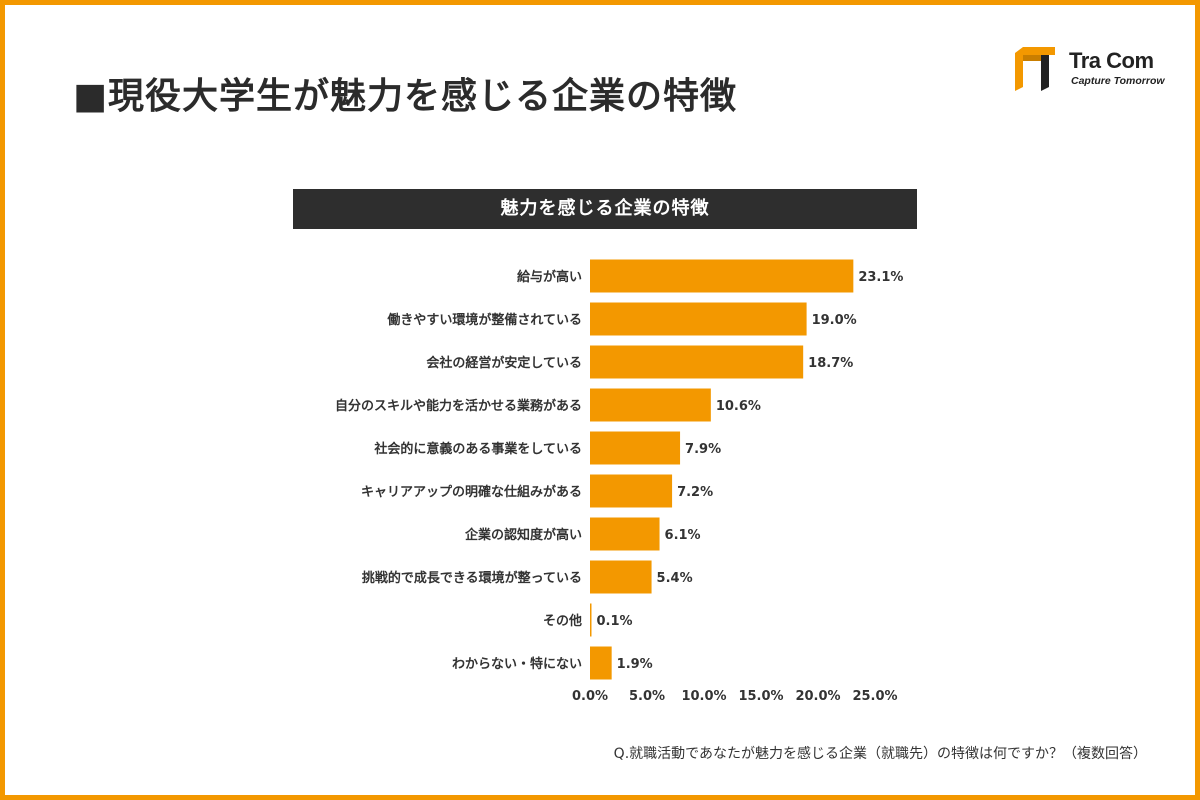 Image resolution: width=1200 pixels, height=800 pixels. What do you see at coordinates (1118, 81) in the screenshot?
I see `logo-tagline: Capture Tomorrow` at bounding box center [1118, 81].